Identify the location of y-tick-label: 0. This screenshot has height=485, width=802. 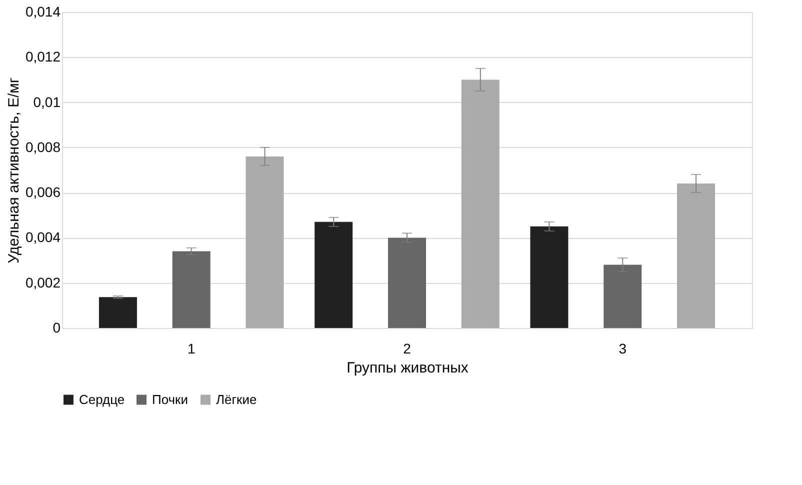
(56, 328).